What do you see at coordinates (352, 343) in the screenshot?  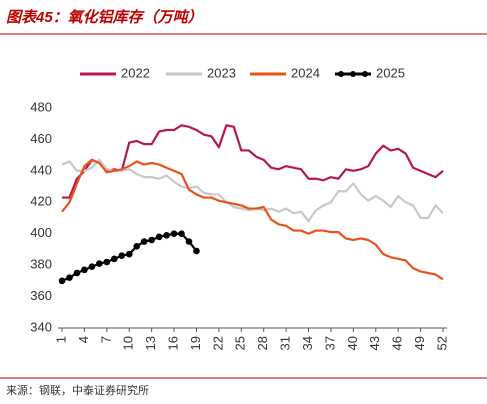 I see `x-tick-label: 40` at bounding box center [352, 343].